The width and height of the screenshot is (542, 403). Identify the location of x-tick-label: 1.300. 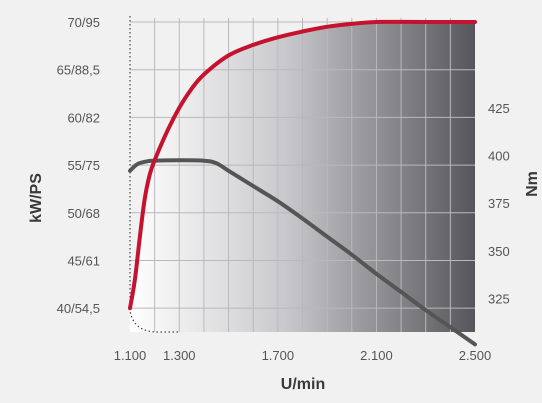
(179, 355).